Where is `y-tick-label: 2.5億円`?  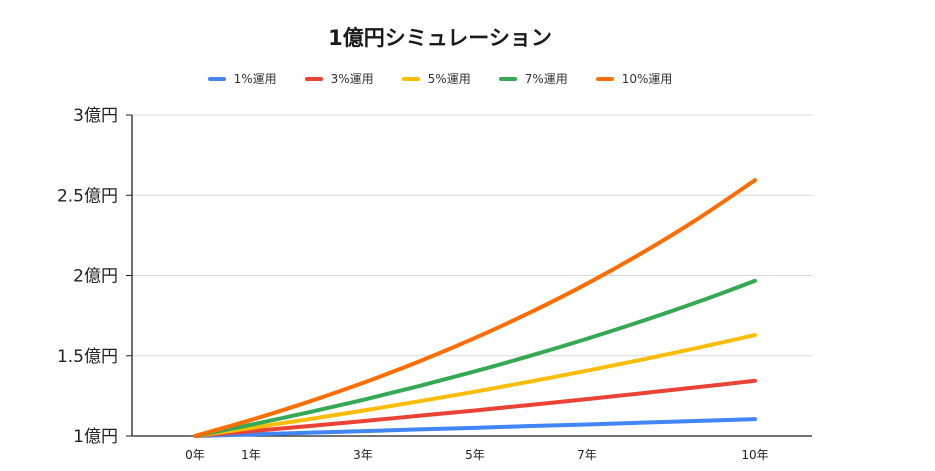
y-tick-label: 2.5億円 is located at coordinates (87, 196).